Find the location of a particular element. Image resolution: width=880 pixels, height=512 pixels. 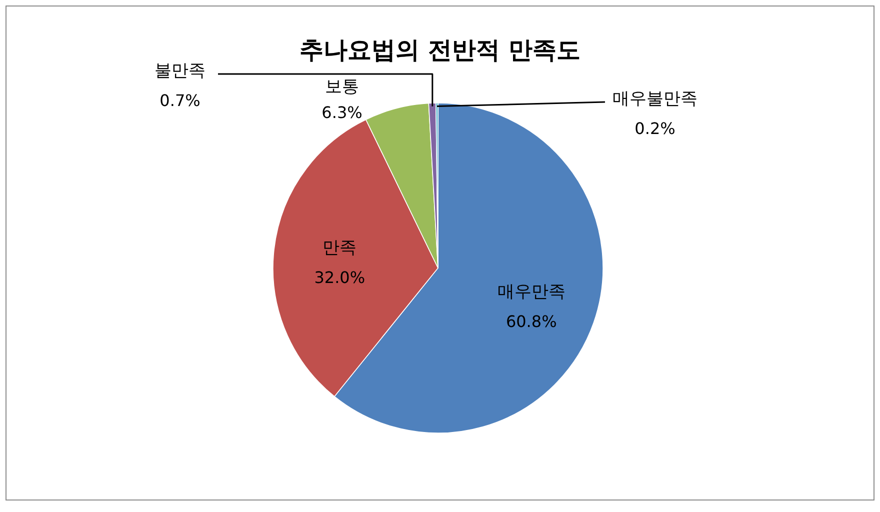

data-label: 60.8% is located at coordinates (531, 321).